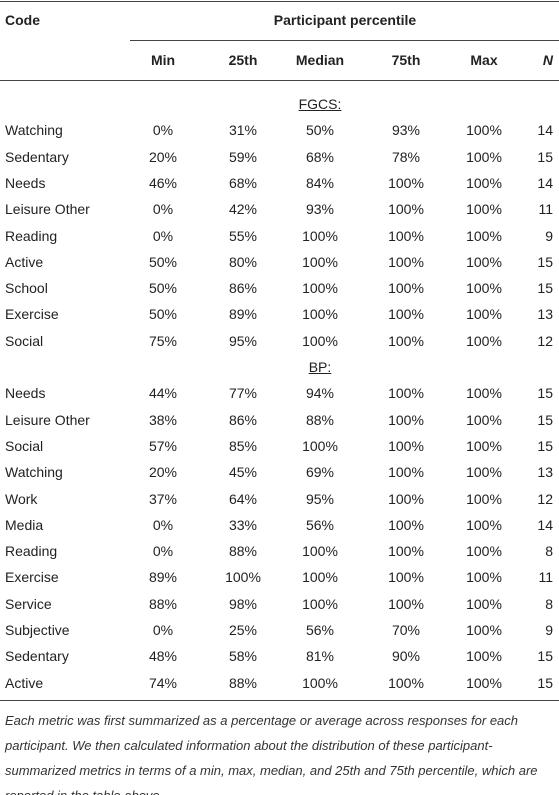 This screenshot has width=559, height=795. What do you see at coordinates (406, 656) in the screenshot?
I see `cell: 90%` at bounding box center [406, 656].